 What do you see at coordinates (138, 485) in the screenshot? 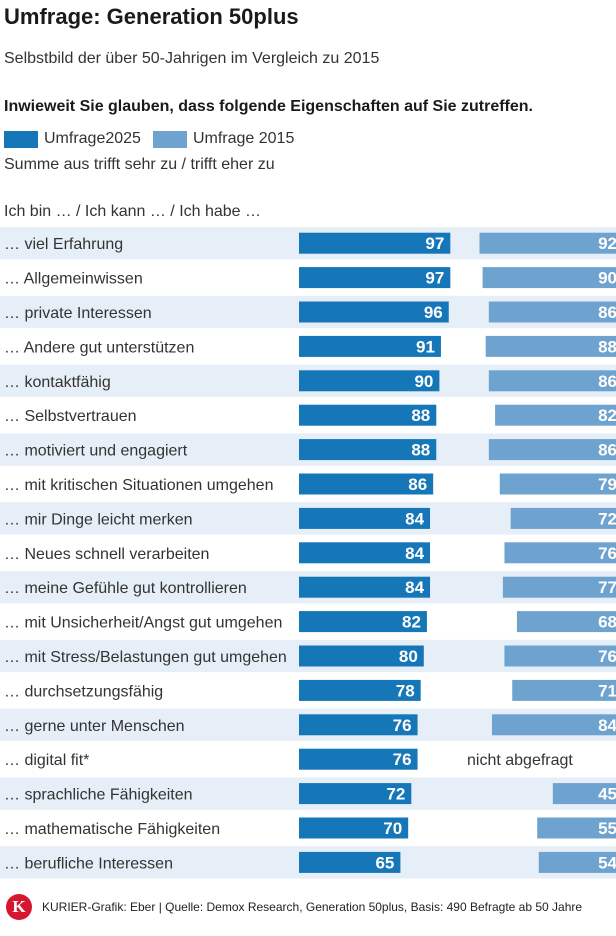
I see `category-label: … mit kritischen Situationen umgehen` at bounding box center [138, 485].